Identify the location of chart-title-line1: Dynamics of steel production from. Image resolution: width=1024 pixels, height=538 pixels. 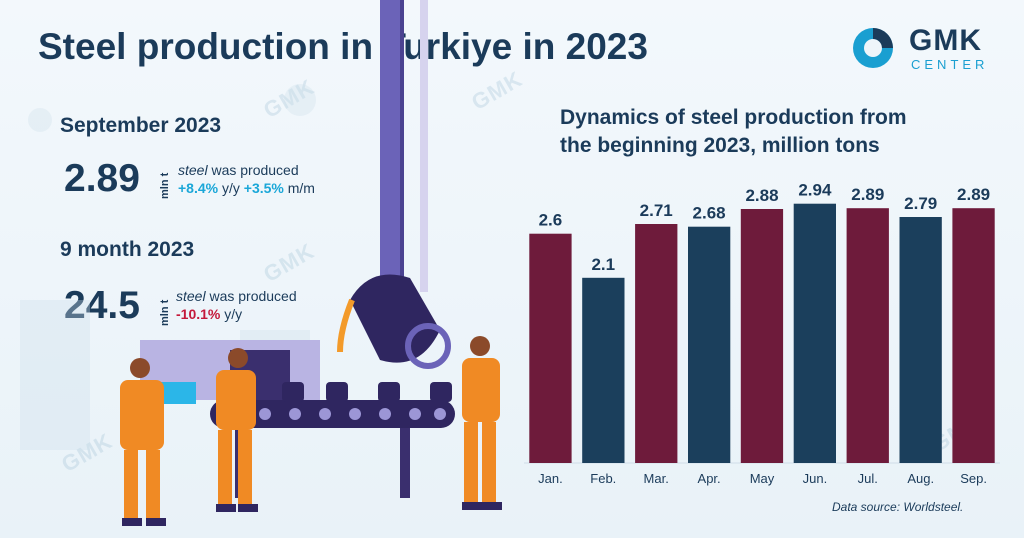
(733, 117).